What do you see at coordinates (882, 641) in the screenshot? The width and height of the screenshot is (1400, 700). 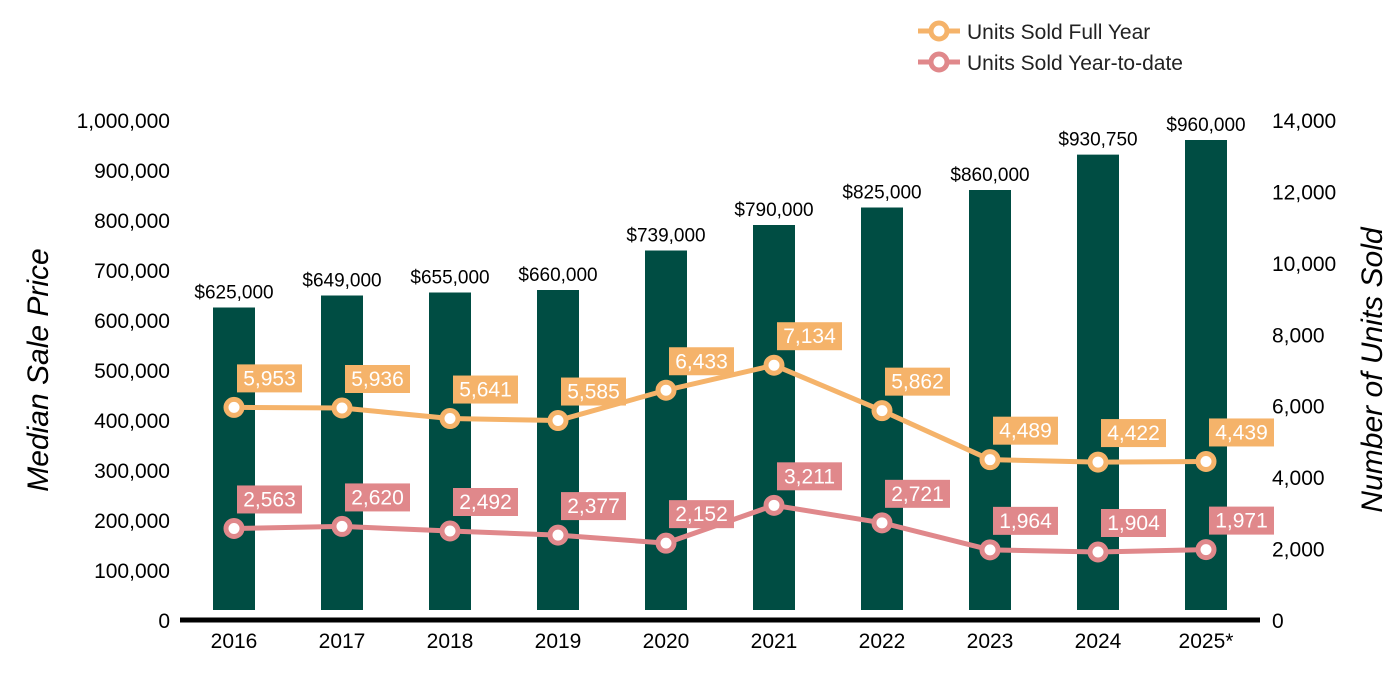 I see `x-tick-label: 2022` at bounding box center [882, 641].